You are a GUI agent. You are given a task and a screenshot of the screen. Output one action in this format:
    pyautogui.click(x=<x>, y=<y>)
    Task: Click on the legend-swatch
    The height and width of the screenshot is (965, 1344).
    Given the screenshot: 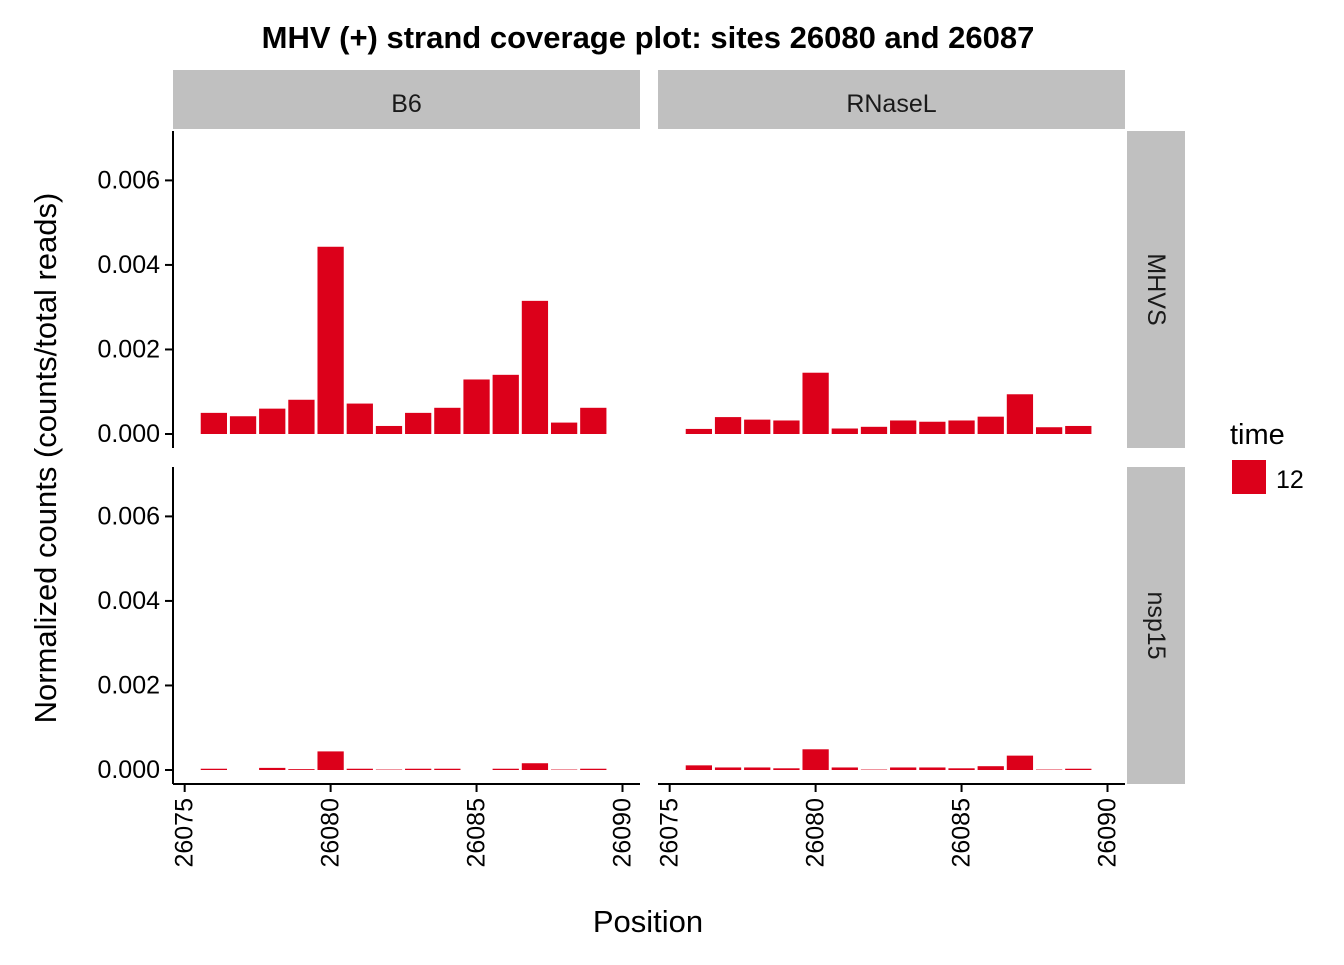 What is the action you would take?
    pyautogui.click(x=1249, y=477)
    